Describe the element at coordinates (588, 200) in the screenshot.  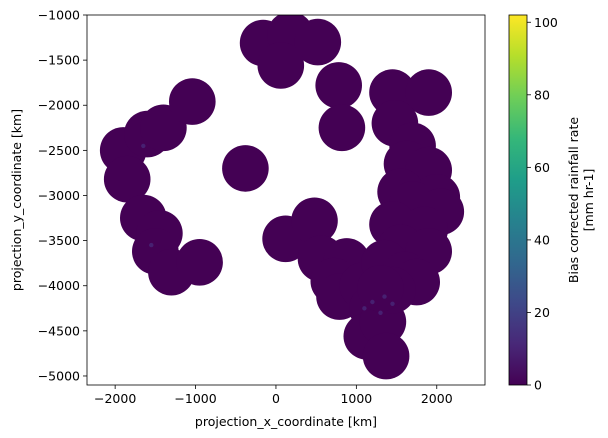
I see `colorbar-label-line2: [mm hr-1]` at that location.